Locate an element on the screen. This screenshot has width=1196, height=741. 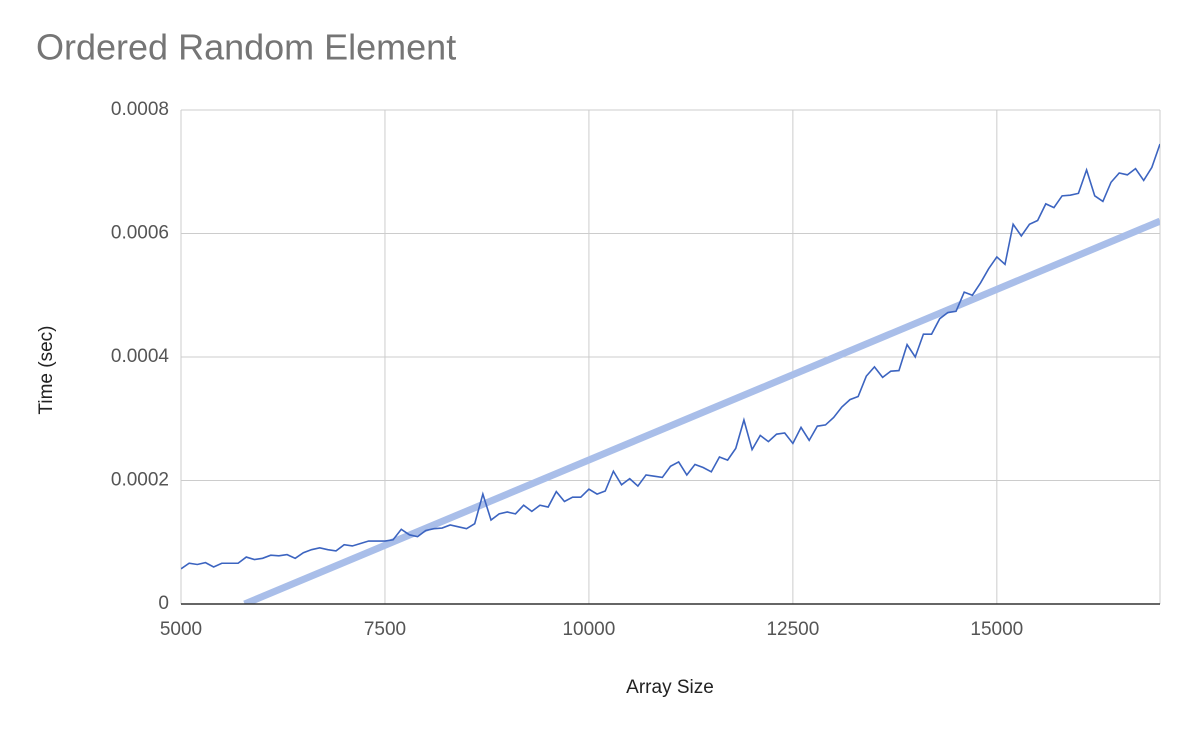
x-tick-label: 12500 is located at coordinates (792, 629).